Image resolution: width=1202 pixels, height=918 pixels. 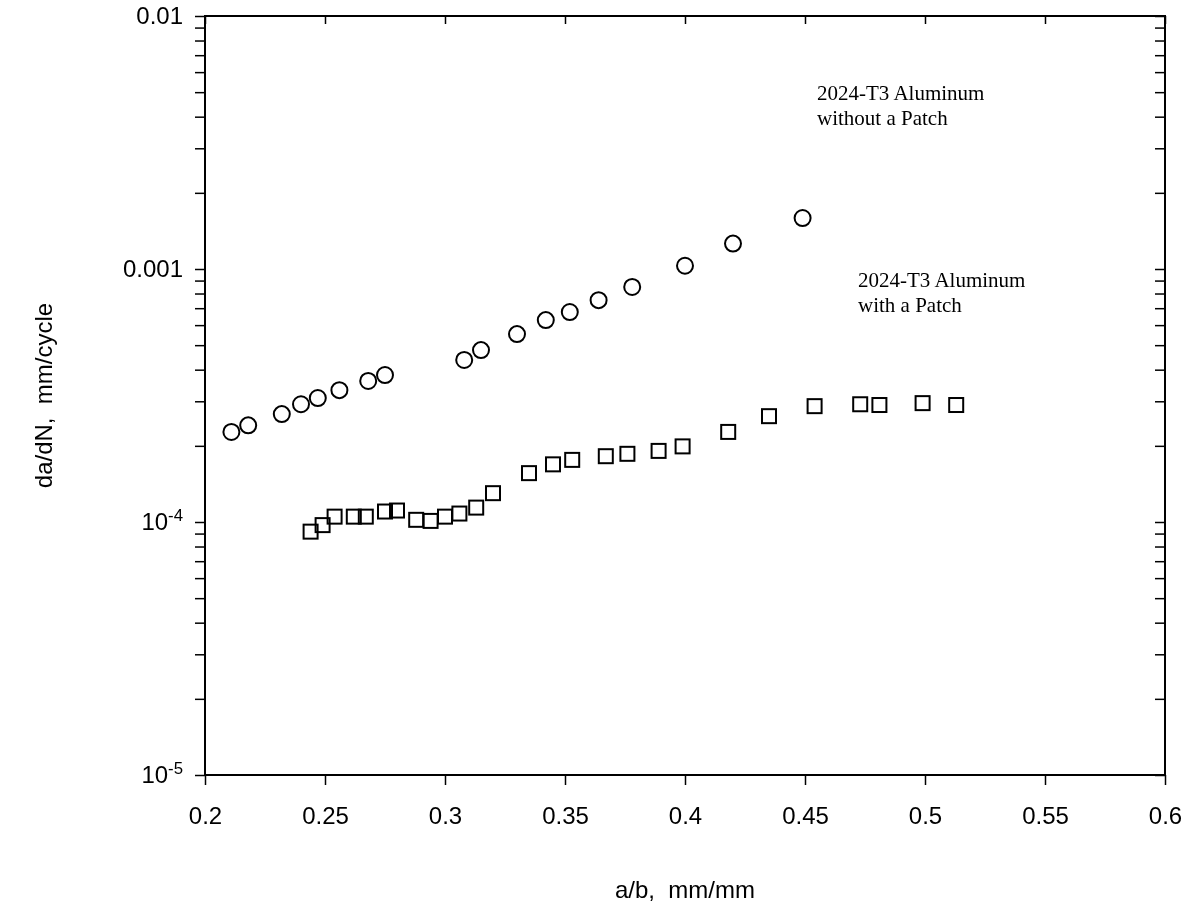 What do you see at coordinates (1165, 816) in the screenshot?
I see `x-tick-label: 0.6` at bounding box center [1165, 816].